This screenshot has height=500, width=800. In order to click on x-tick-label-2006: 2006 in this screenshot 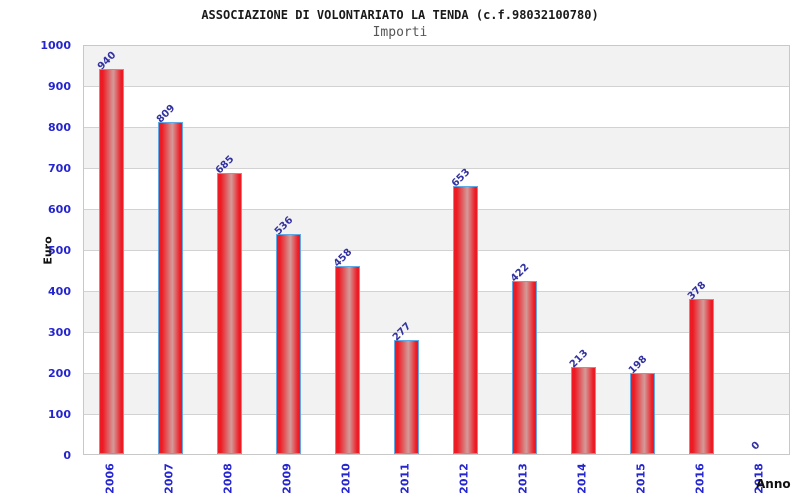, I will do `click(110, 478)`.